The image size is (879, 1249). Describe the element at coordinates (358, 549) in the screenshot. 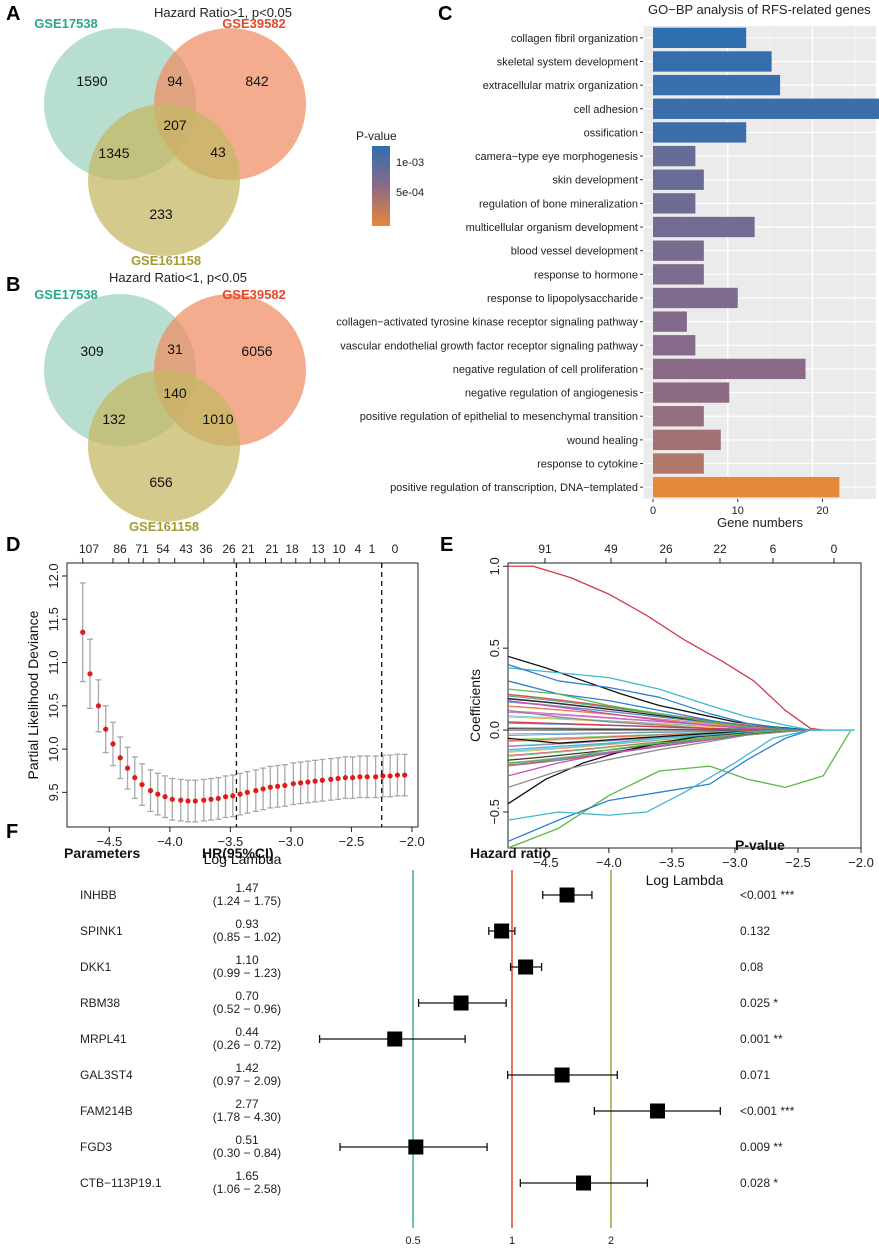

I see `deviance-top-label-12: 4` at that location.